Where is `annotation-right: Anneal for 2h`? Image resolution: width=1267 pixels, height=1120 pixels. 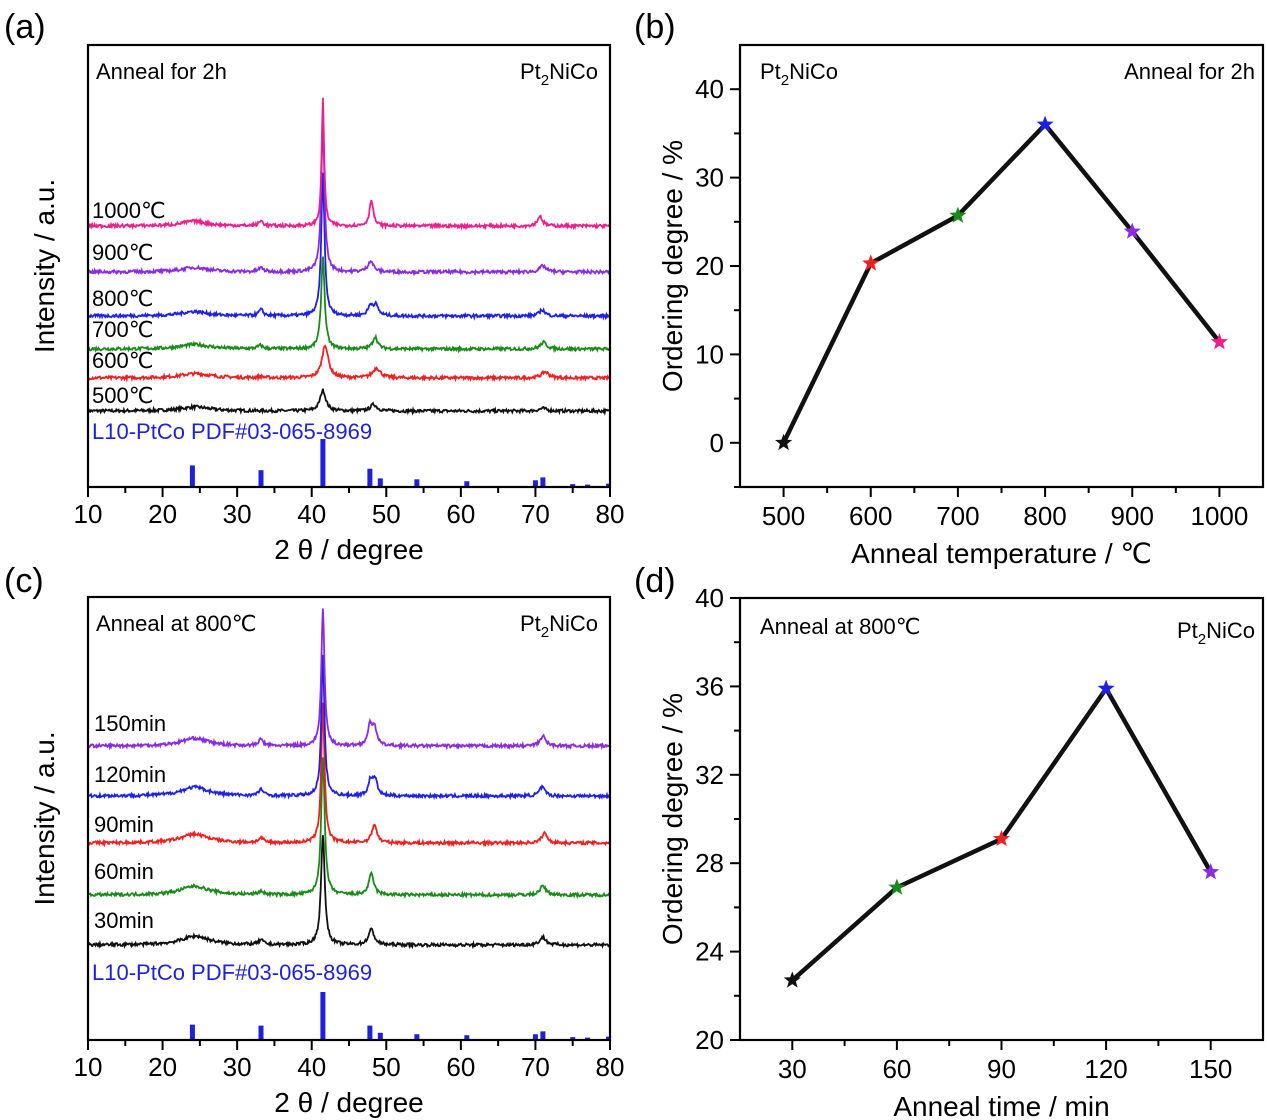 annotation-right: Anneal for 2h is located at coordinates (1189, 71).